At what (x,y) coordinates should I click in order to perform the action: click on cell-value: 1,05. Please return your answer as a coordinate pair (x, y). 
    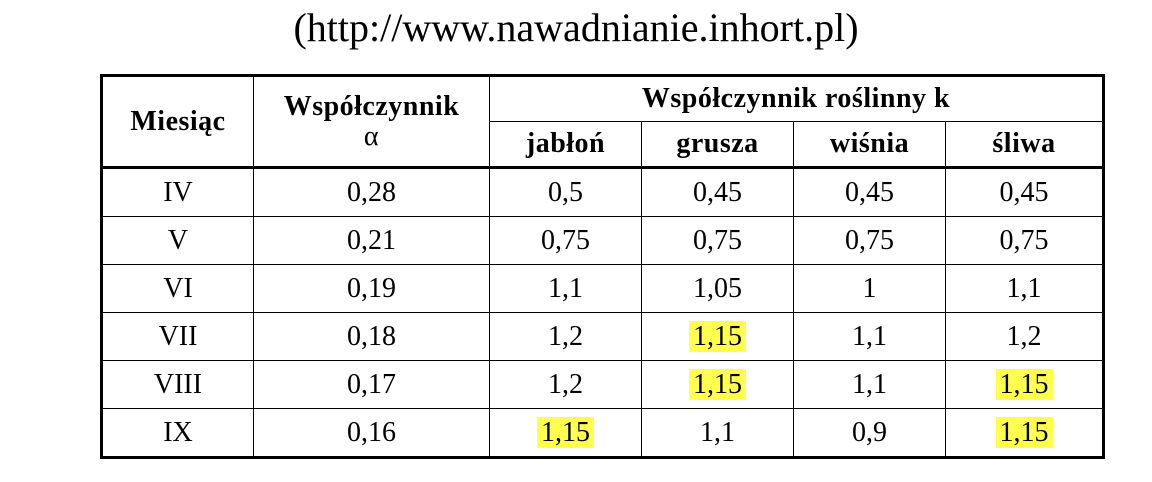
    Looking at the image, I should click on (717, 288).